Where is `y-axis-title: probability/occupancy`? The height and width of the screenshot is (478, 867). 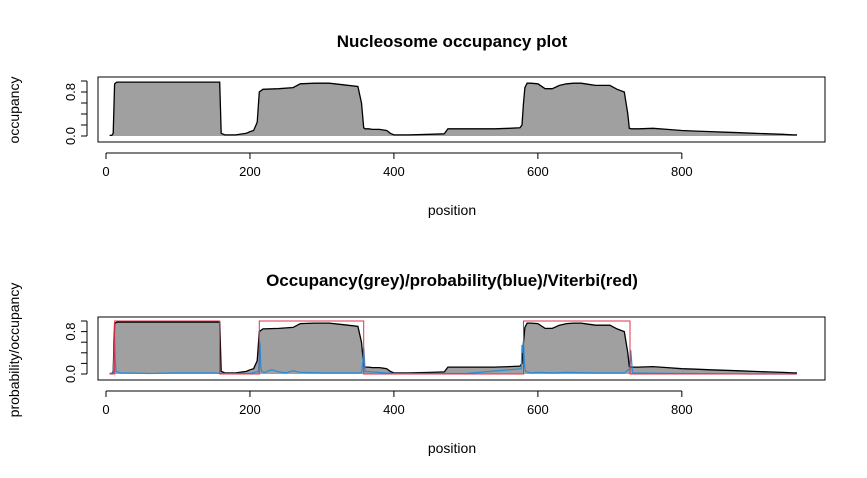 y-axis-title: probability/occupancy is located at coordinates (14, 350).